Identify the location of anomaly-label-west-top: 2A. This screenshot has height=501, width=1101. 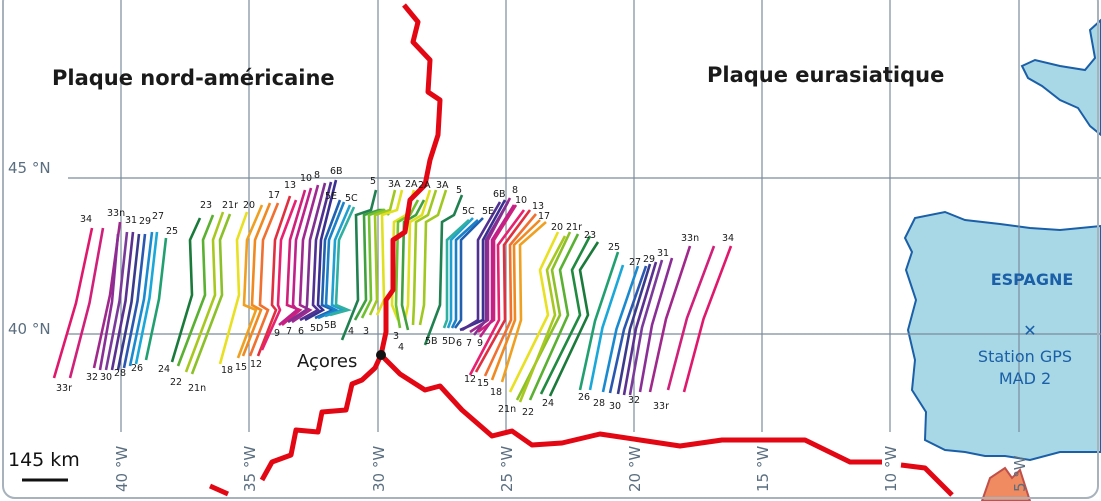
(411, 184).